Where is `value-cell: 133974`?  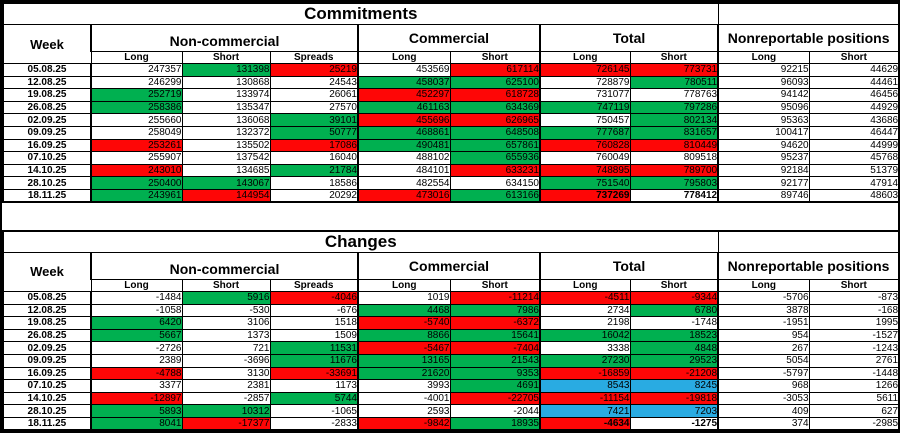 value-cell: 133974 is located at coordinates (226, 95).